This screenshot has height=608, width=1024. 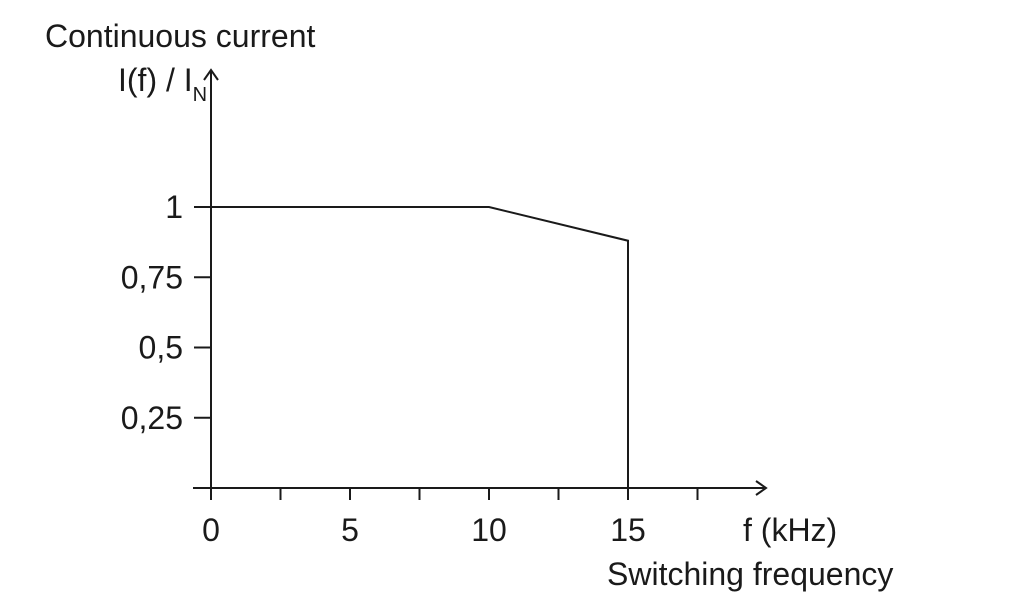 What do you see at coordinates (750, 574) in the screenshot?
I see `x-axis-title: Switching frequency` at bounding box center [750, 574].